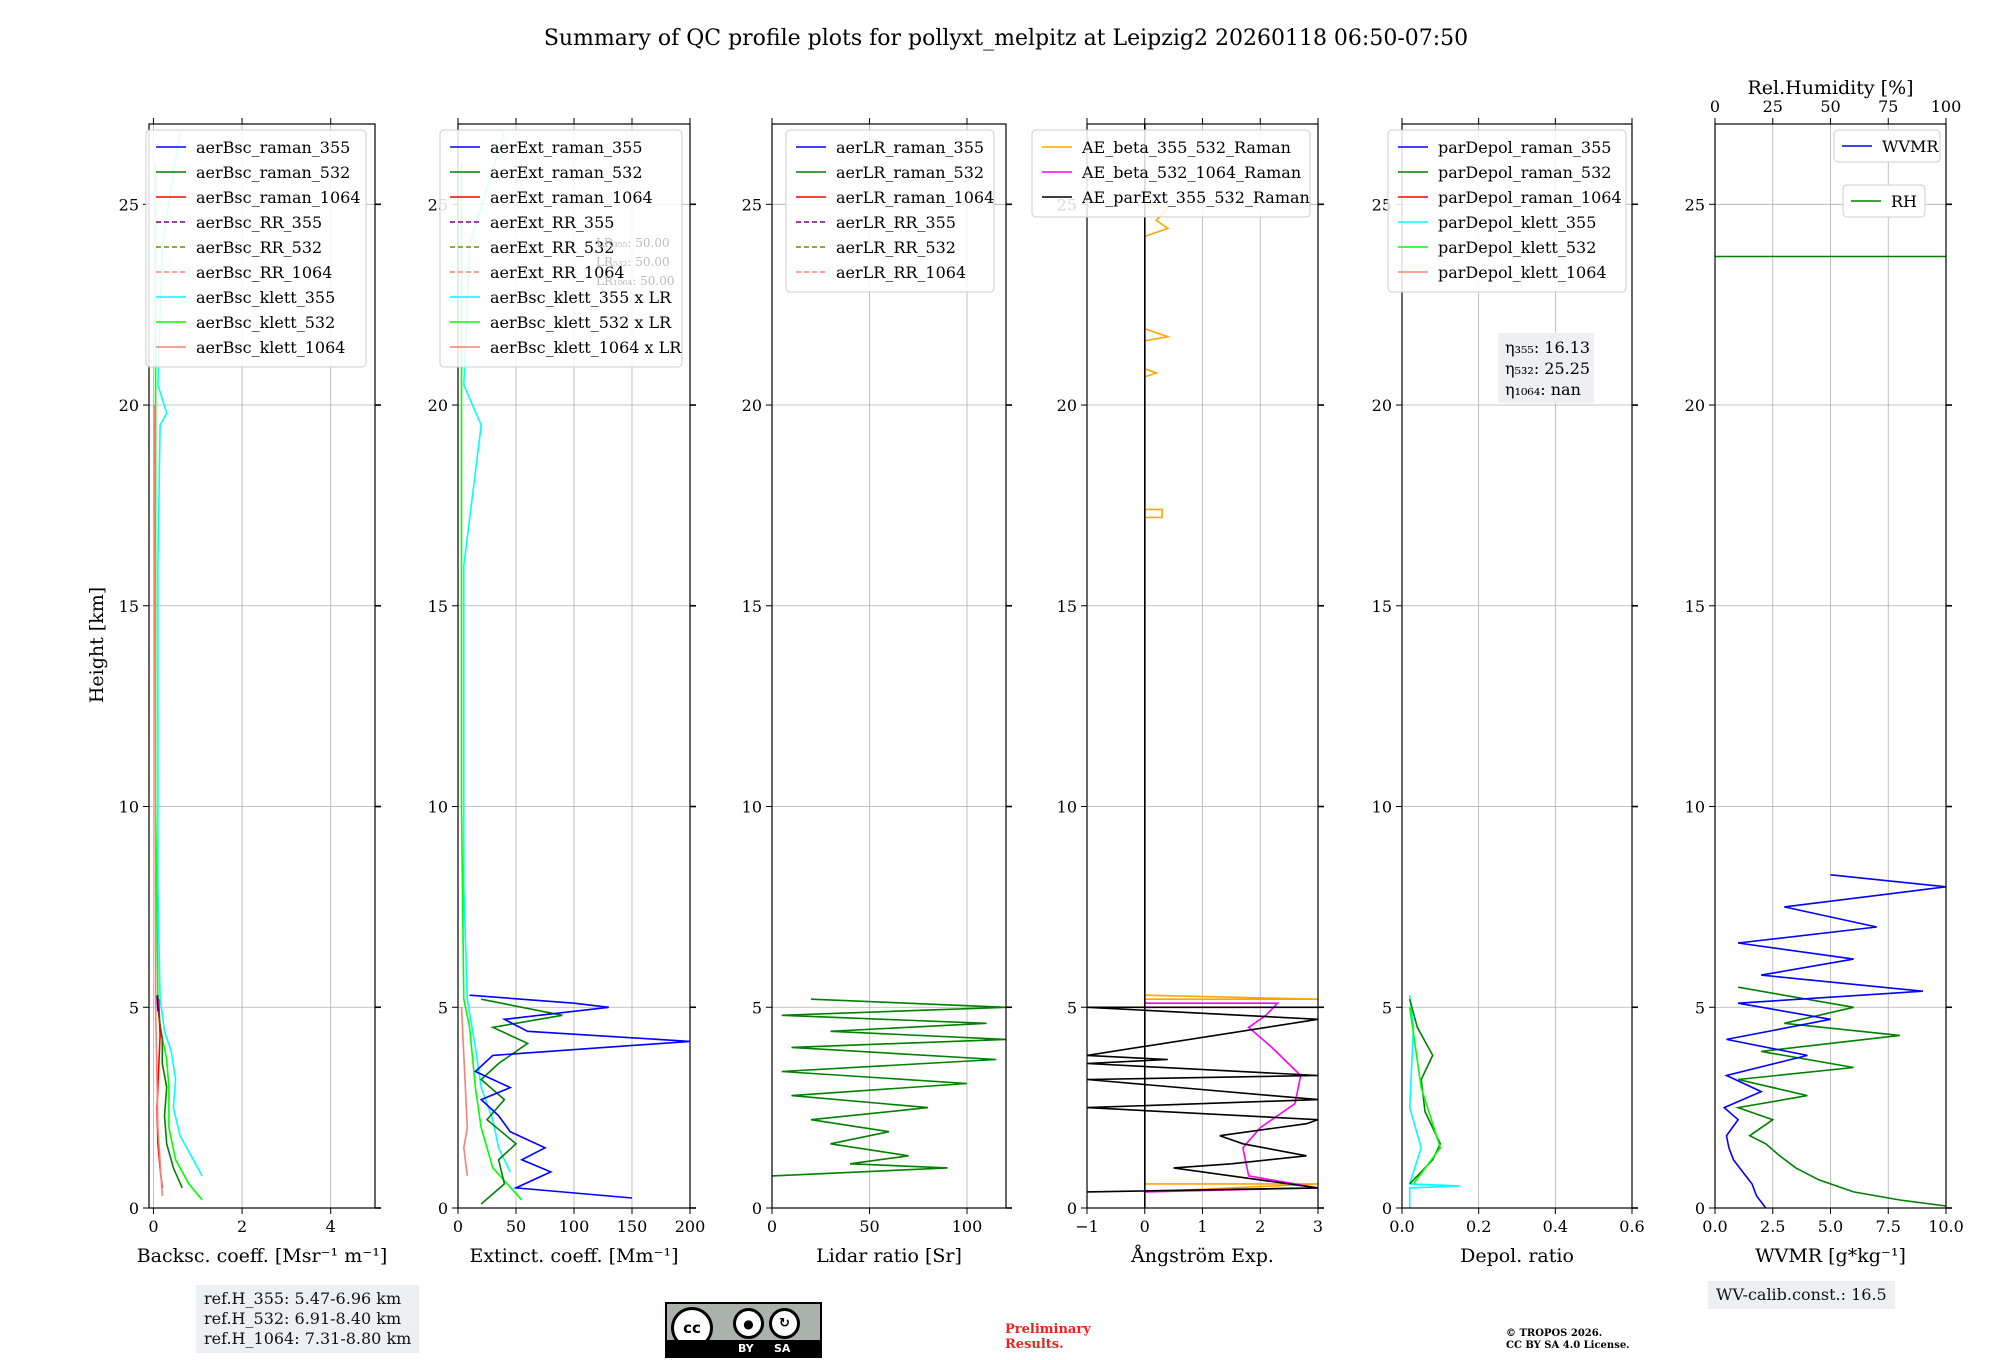 This screenshot has height=1360, width=2000. I want to click on x-axis-label: Depol. ratio, so click(1517, 1256).